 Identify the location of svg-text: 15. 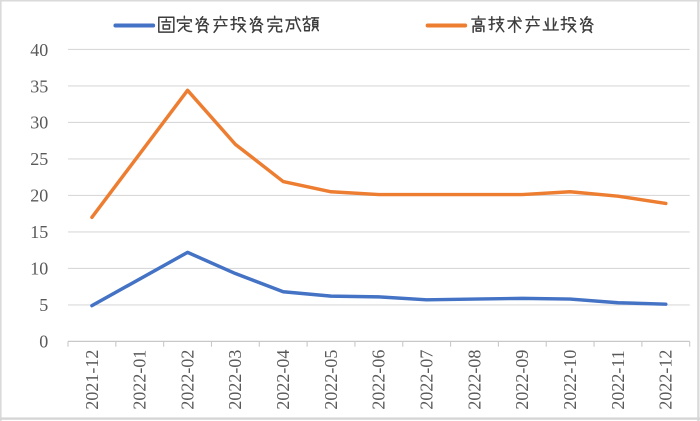
(39, 232).